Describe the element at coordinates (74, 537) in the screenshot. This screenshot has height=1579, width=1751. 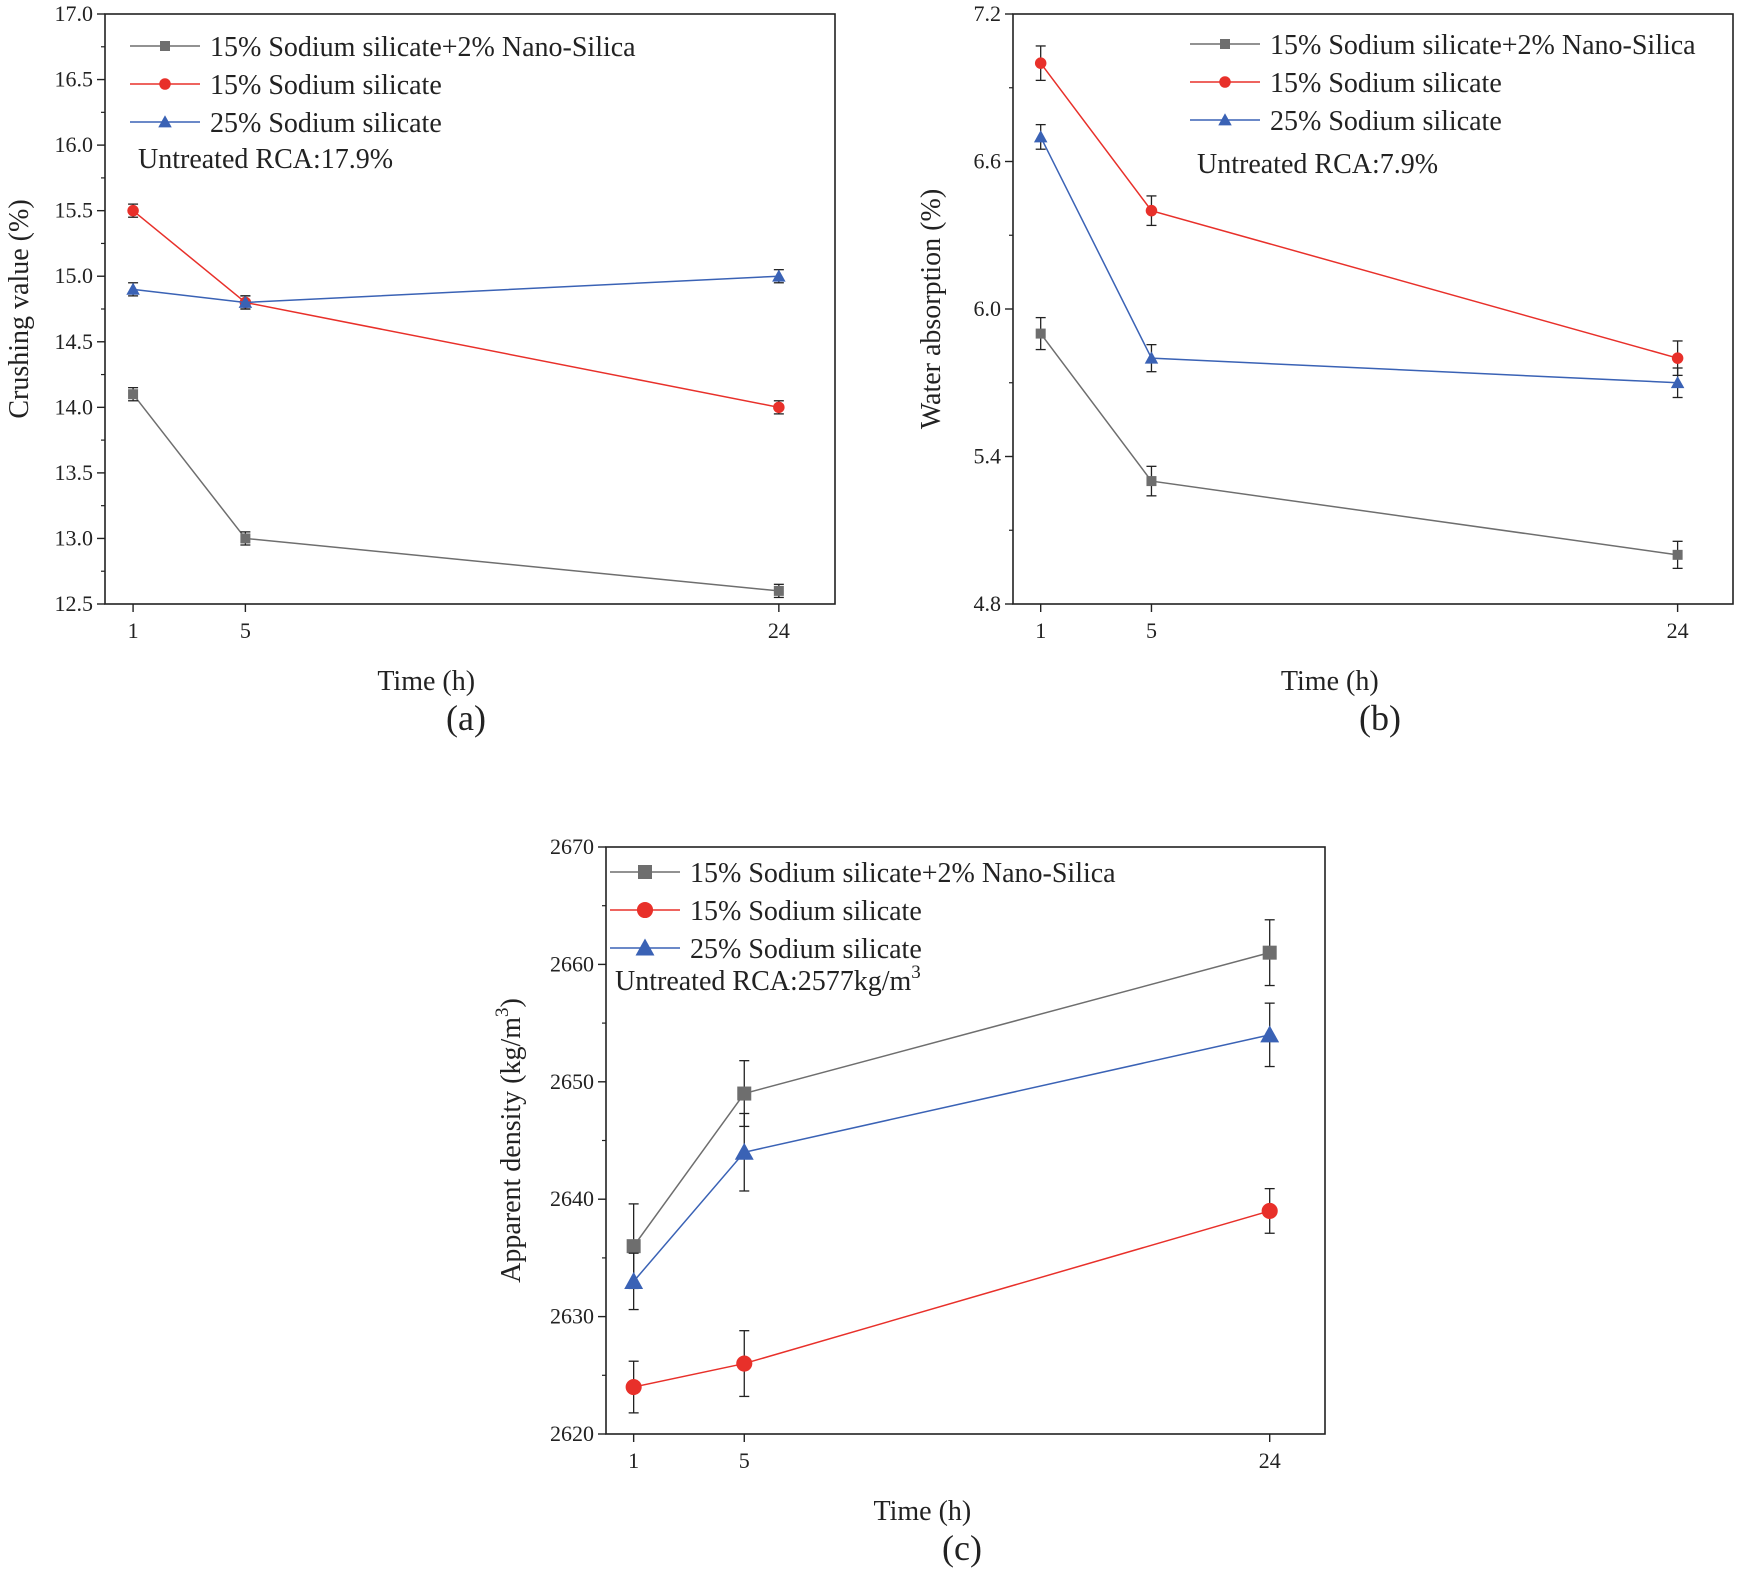
I see `y-tick-label: 13.0` at that location.